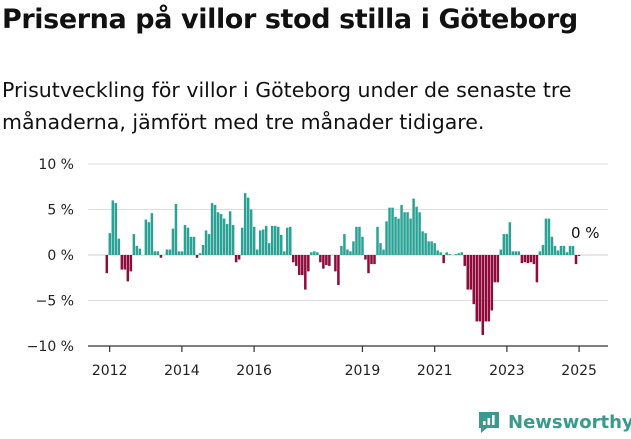 The width and height of the screenshot is (631, 439). I want to click on y-tick-label: 5 %, so click(60, 211).